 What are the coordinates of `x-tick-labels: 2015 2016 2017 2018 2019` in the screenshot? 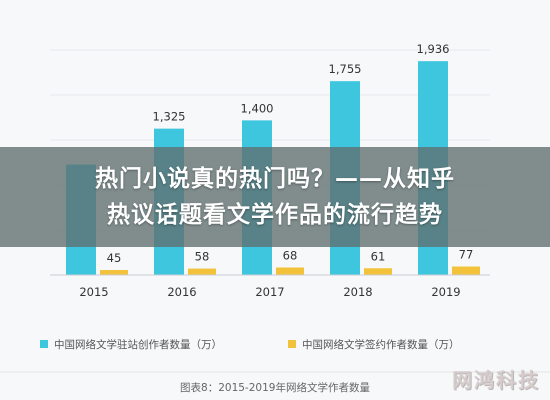 It's located at (269, 292).